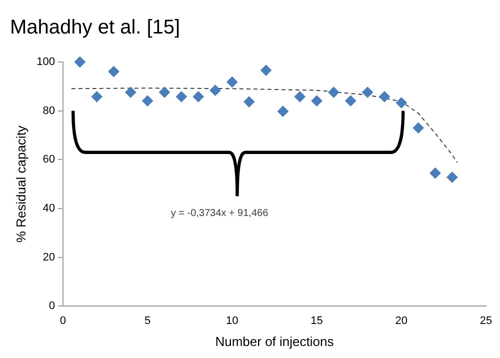 The width and height of the screenshot is (500, 358). I want to click on y-tick-label: 40, so click(48, 208).